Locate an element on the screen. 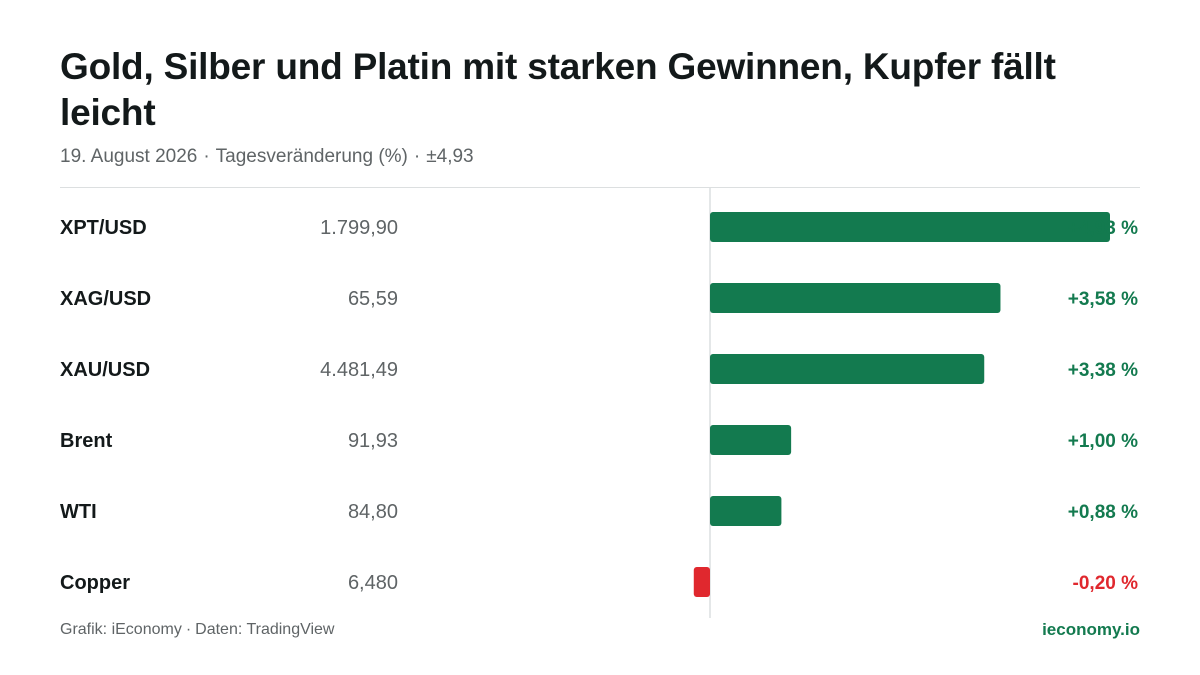 Image resolution: width=1200 pixels, height=675 pixels. data-credit: Daten: TradingView is located at coordinates (265, 629).